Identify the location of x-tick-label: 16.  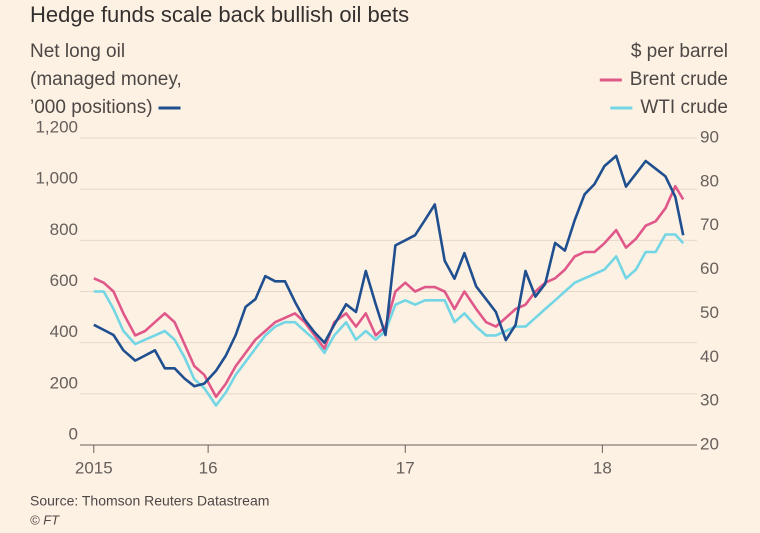
(208, 467).